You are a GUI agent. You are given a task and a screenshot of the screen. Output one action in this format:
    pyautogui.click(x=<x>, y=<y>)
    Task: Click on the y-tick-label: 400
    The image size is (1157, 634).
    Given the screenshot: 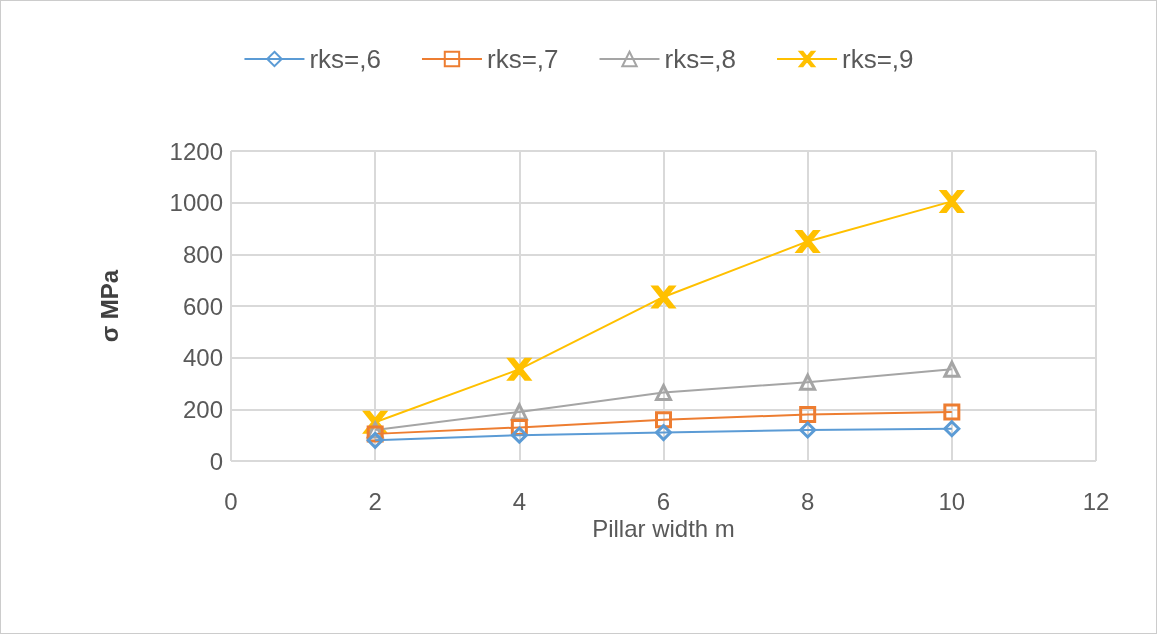 What is the action you would take?
    pyautogui.click(x=202, y=358)
    